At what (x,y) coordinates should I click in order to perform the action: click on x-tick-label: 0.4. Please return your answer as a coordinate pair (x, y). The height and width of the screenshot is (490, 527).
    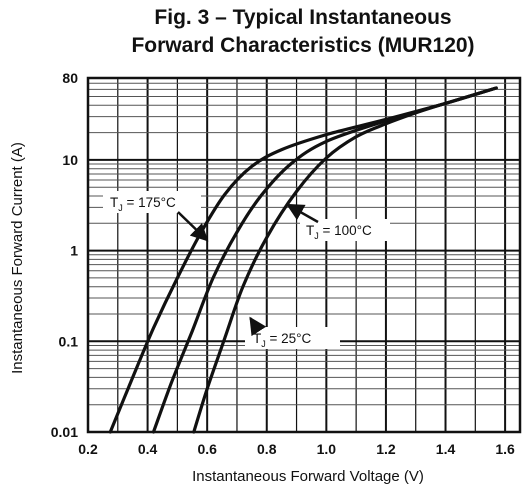
    Looking at the image, I should click on (148, 449).